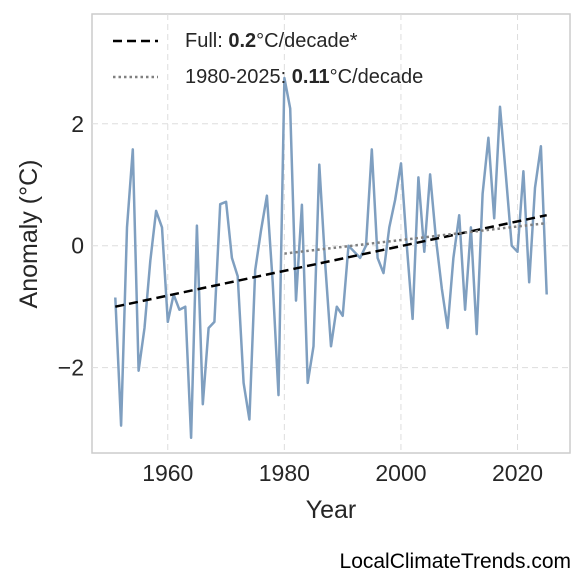 The image size is (585, 580). Describe the element at coordinates (167, 473) in the screenshot. I see `x-tick-label: 1960` at that location.